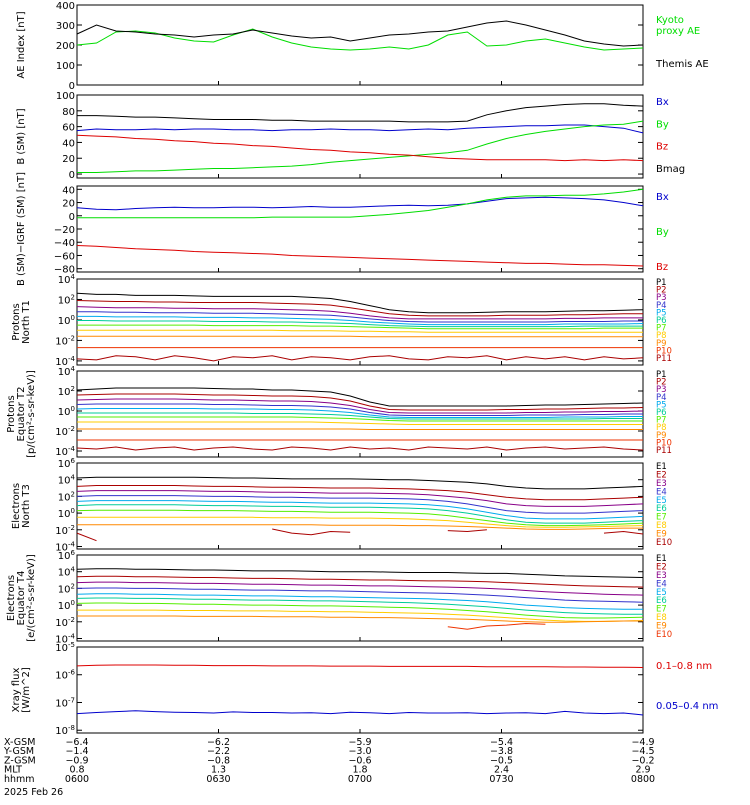 This screenshot has width=750, height=805. What do you see at coordinates (642, 760) in the screenshot?
I see `x-tick-label: −0.2` at bounding box center [642, 760].